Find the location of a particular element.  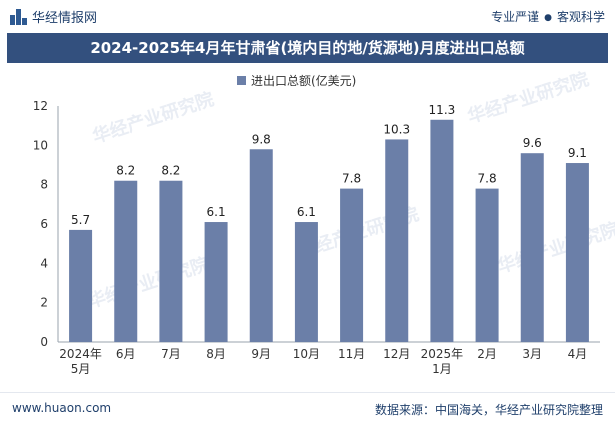

x-tick-label: 8月 is located at coordinates (216, 354).